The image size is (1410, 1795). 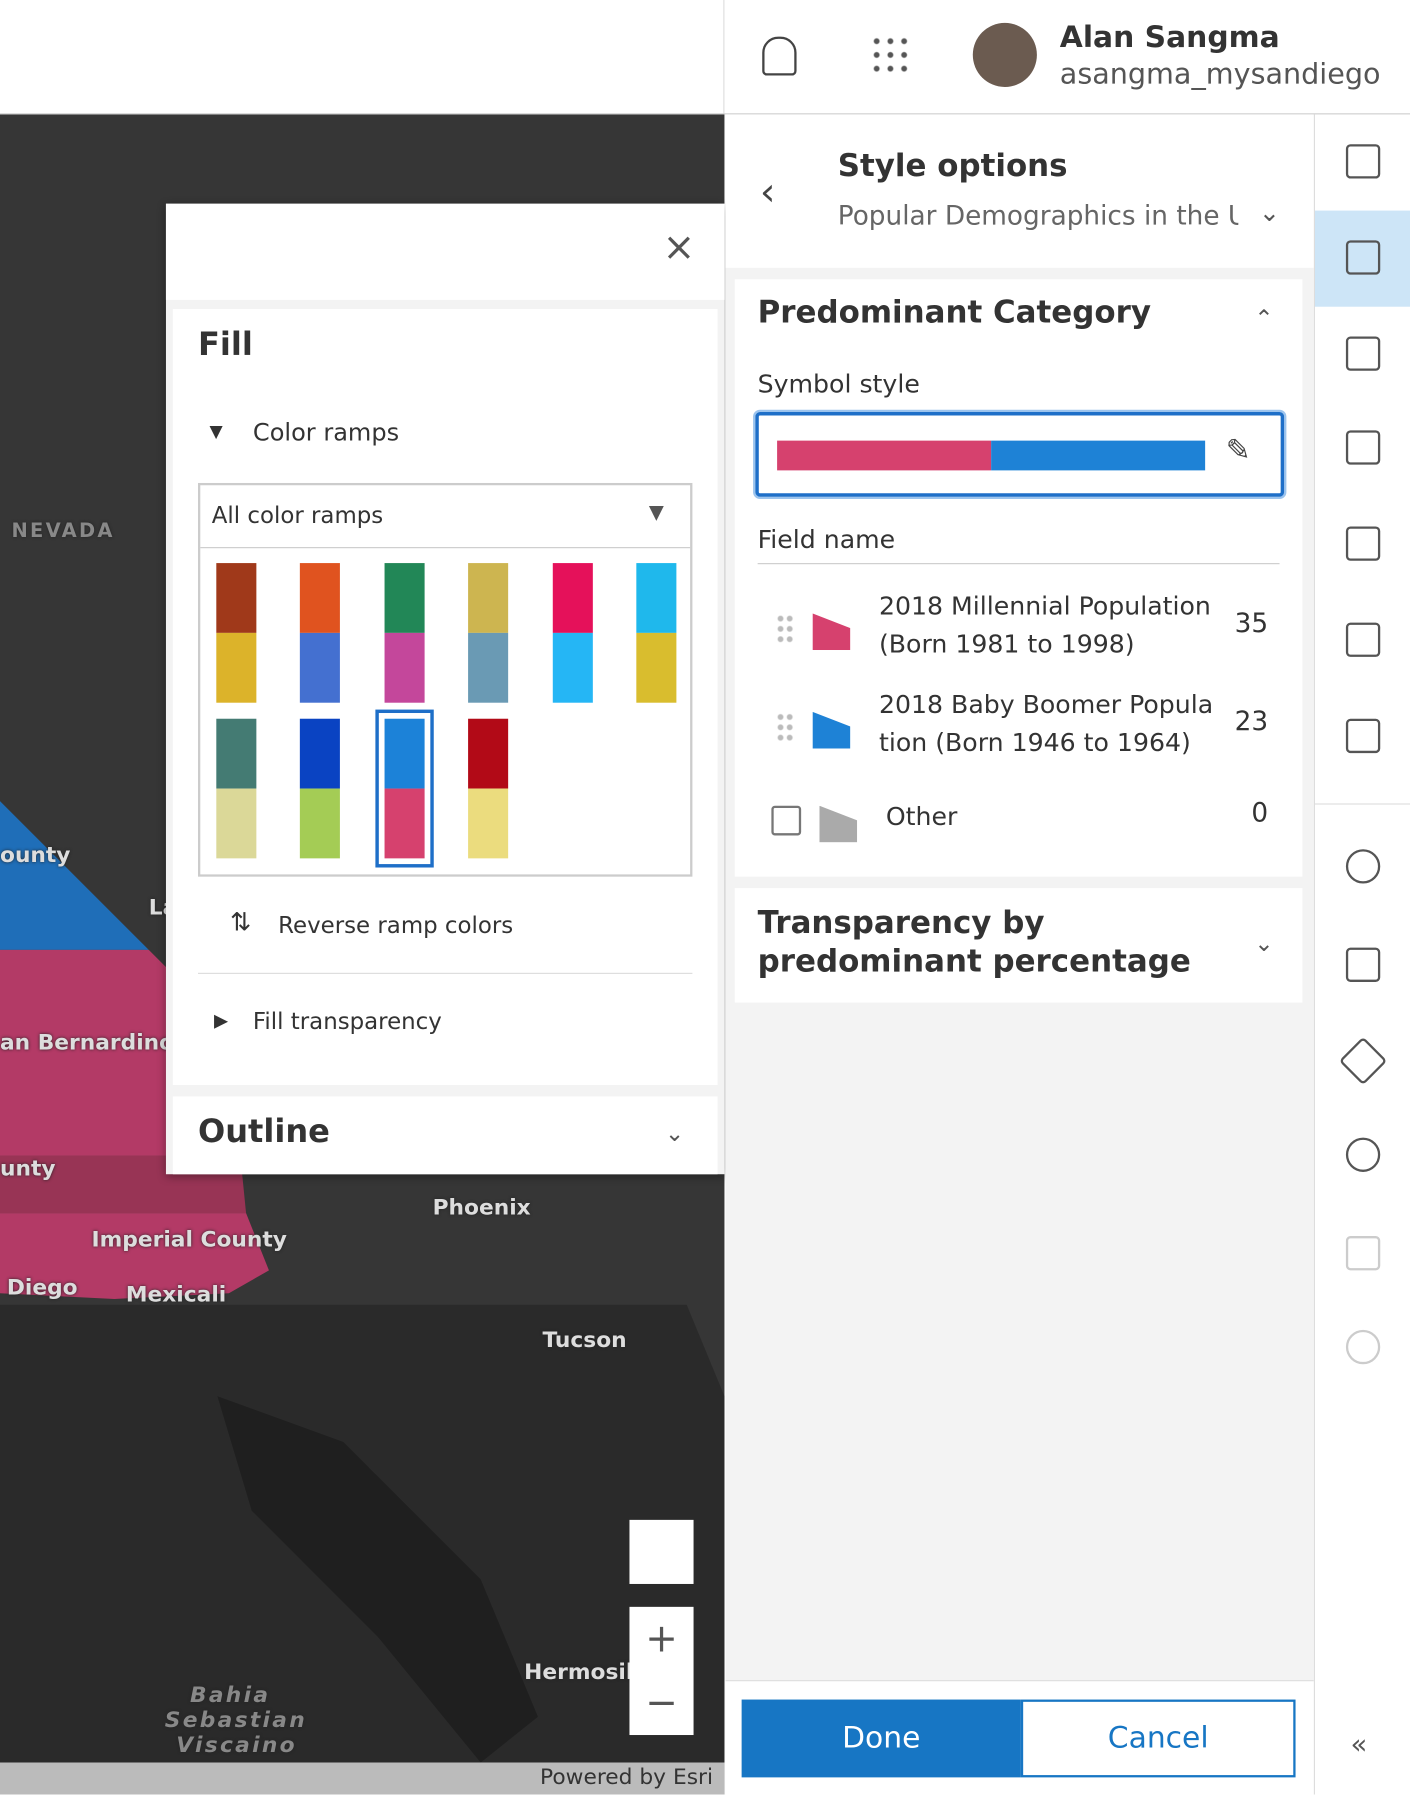 I want to click on section-title: Transparency by predominant percentage, so click(x=974, y=942).